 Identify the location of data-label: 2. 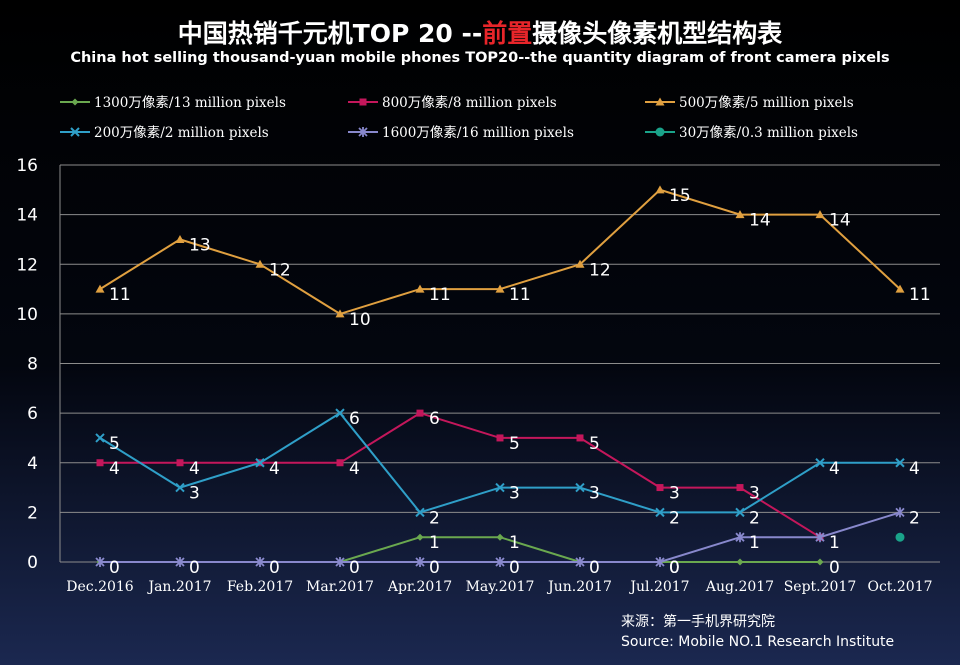
(434, 518).